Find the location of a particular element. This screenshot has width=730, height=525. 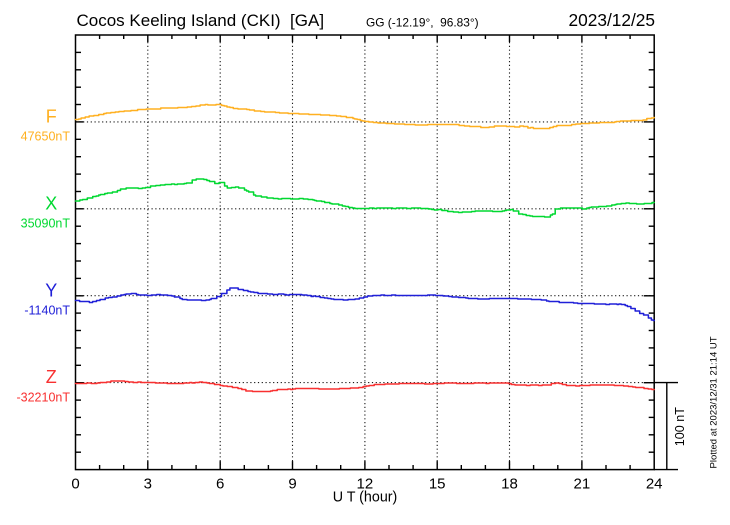

svg-text: X is located at coordinates (51, 203).